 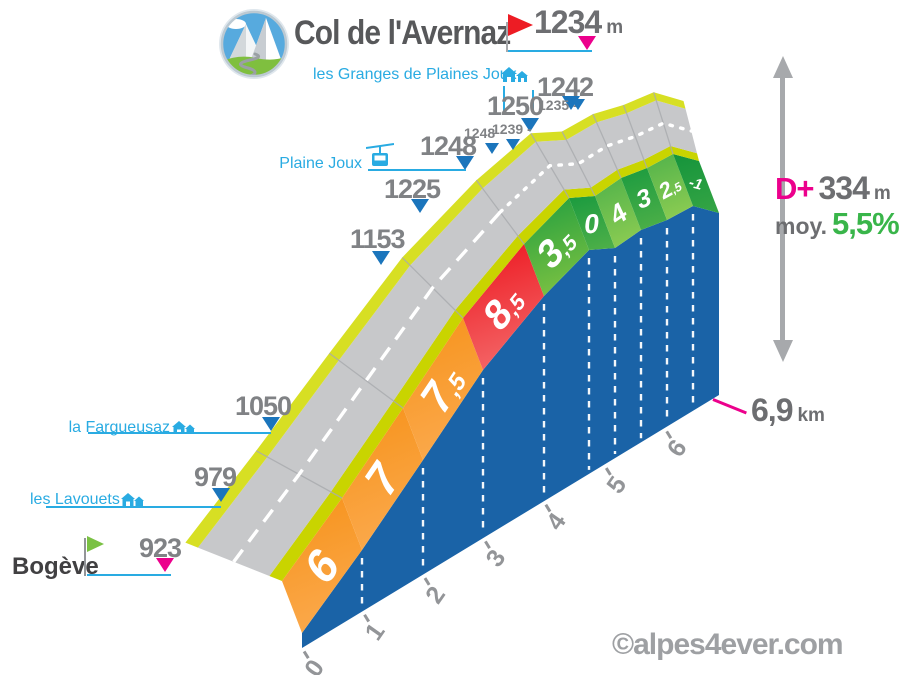 What do you see at coordinates (314, 665) in the screenshot?
I see `km-tick-label: 0` at bounding box center [314, 665].